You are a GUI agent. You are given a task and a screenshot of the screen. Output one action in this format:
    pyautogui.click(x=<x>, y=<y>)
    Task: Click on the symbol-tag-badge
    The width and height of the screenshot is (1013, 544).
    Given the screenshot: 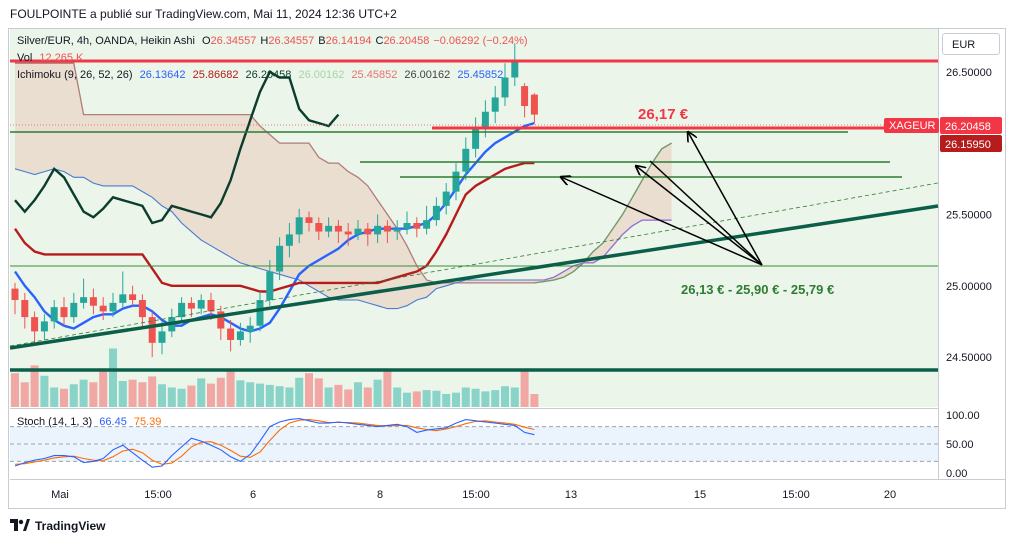 What is the action you would take?
    pyautogui.click(x=911, y=125)
    